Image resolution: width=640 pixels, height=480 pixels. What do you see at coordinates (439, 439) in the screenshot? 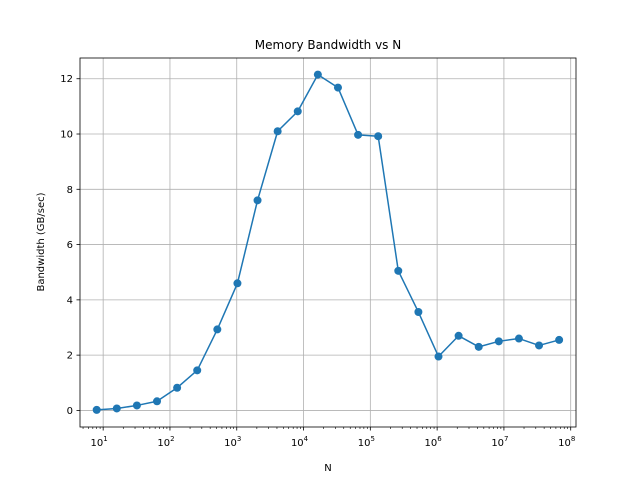
I see `x-tick-label-exp-5: 6` at bounding box center [439, 439].